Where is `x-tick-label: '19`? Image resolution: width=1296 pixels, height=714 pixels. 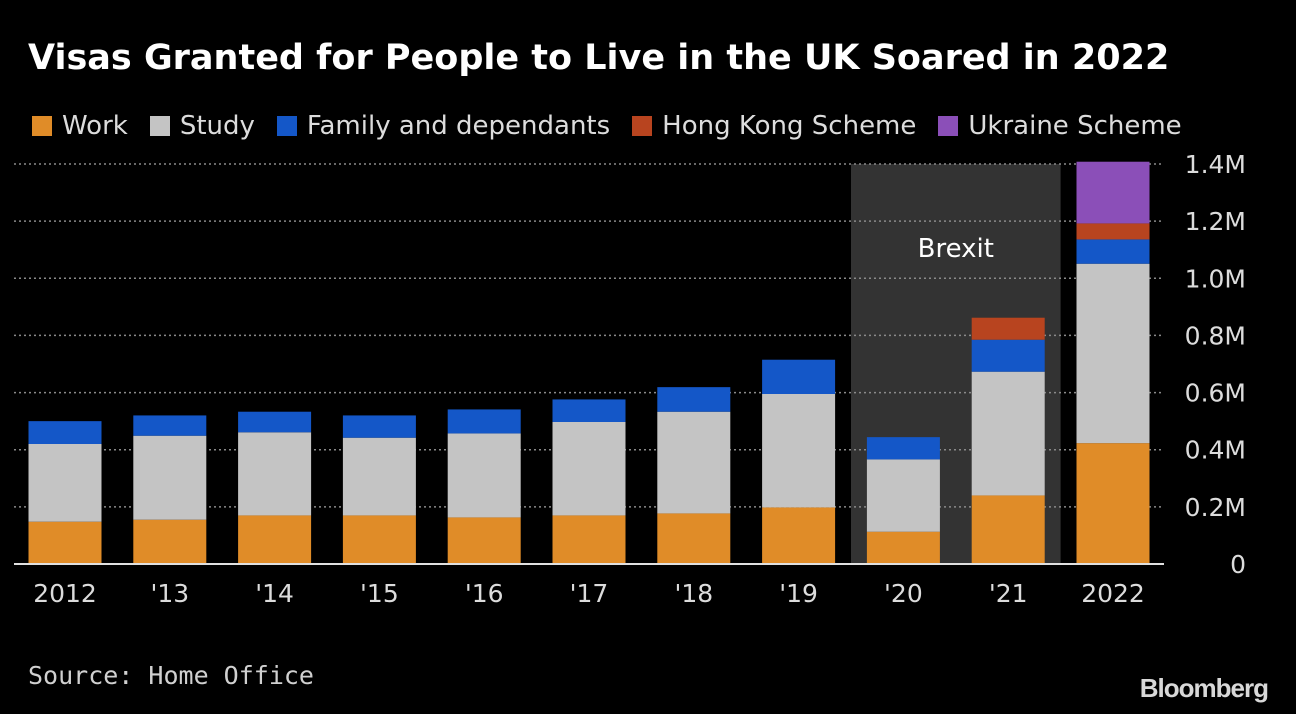
x-tick-label: '19 is located at coordinates (798, 593).